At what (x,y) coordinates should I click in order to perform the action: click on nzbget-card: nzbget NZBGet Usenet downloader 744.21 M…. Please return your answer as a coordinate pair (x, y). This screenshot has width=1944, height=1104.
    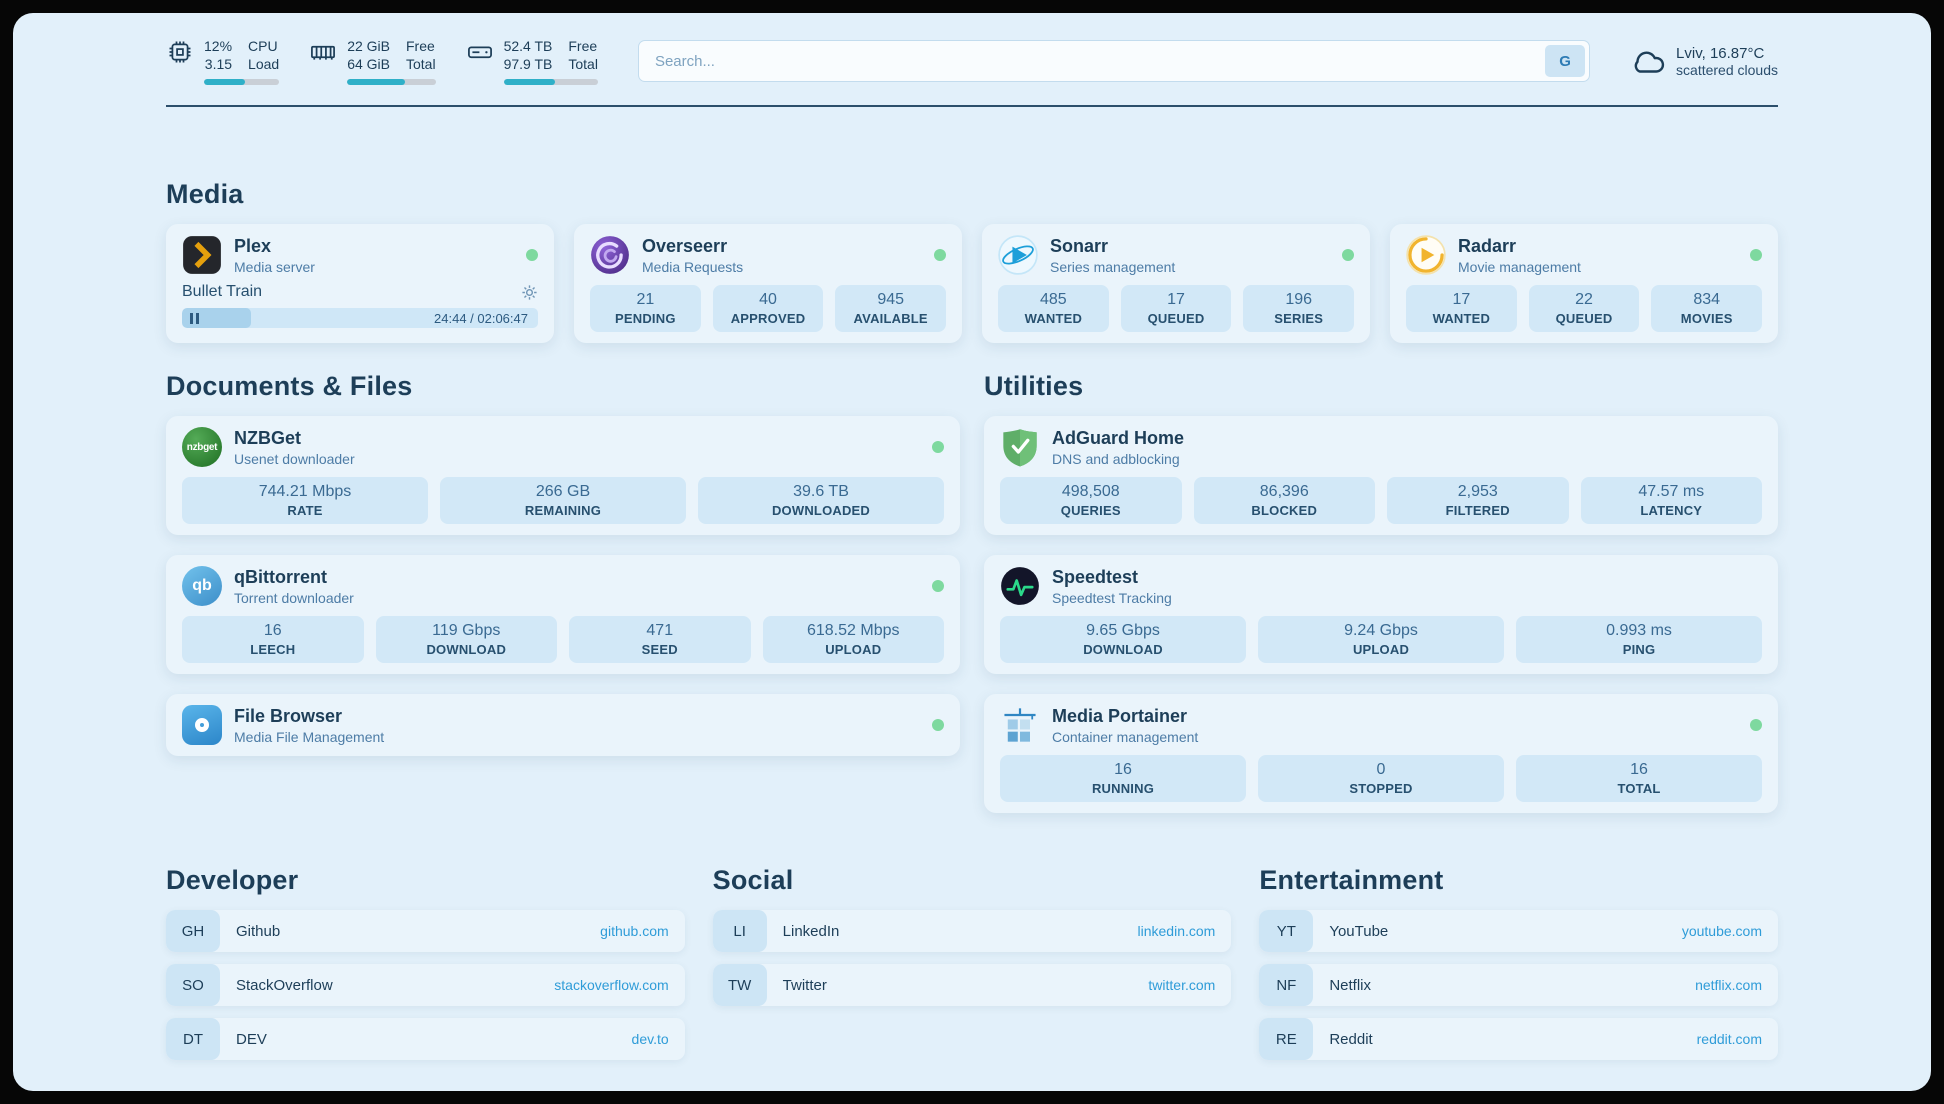
    Looking at the image, I should click on (563, 476).